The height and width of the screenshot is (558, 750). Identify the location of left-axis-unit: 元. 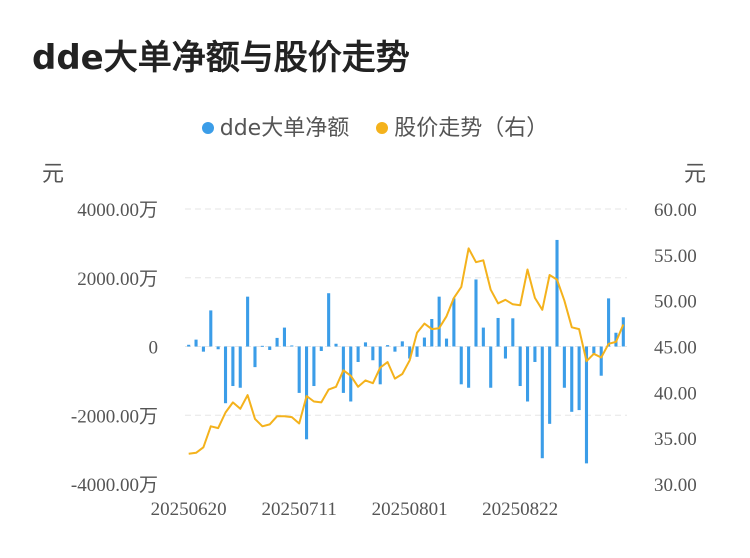
(53, 174).